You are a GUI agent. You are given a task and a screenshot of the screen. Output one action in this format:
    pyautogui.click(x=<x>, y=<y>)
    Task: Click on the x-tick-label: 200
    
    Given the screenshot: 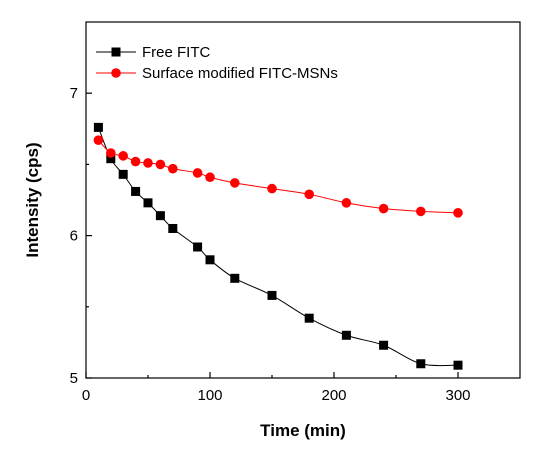 What is the action you would take?
    pyautogui.click(x=333, y=395)
    